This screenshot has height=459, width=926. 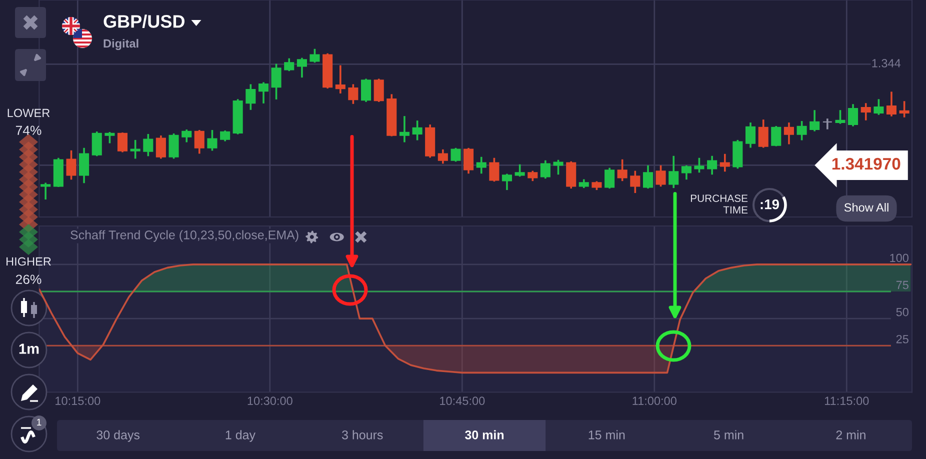 I want to click on x-tick-label: 10:45:00, so click(x=462, y=401).